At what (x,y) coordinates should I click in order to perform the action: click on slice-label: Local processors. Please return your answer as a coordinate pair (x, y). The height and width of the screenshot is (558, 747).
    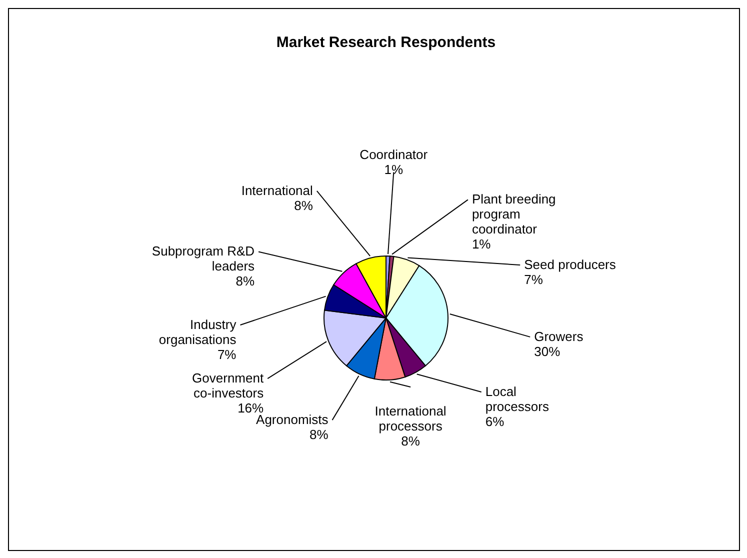
    Looking at the image, I should click on (517, 399).